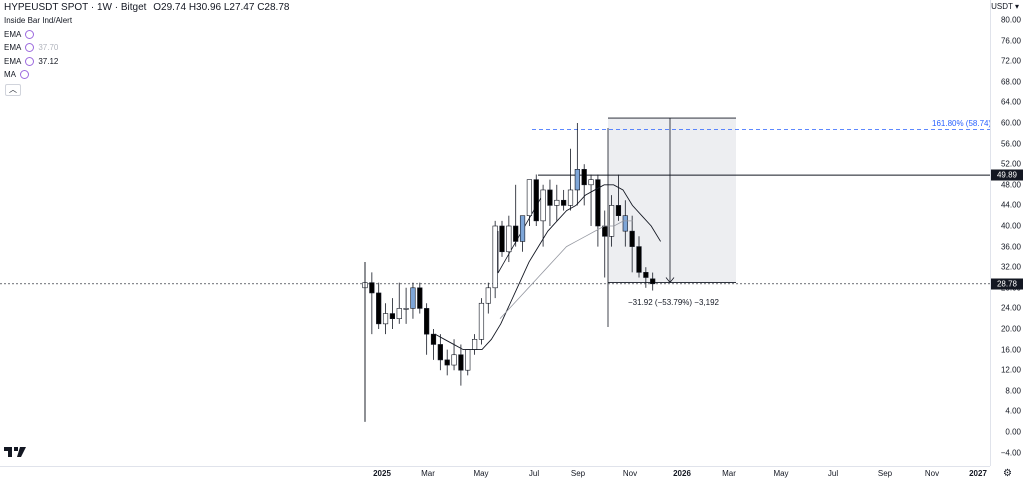 This screenshot has height=482, width=1024. Describe the element at coordinates (1010, 164) in the screenshot. I see `price-tick: 52.00` at that location.